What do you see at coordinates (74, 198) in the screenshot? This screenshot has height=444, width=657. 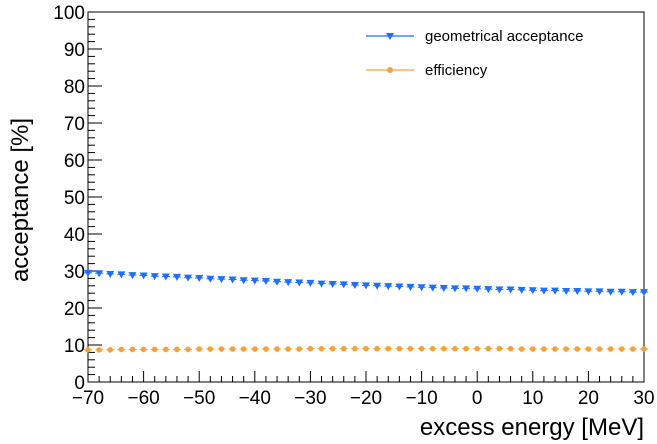 I see `y-tick-label: 50` at bounding box center [74, 198].